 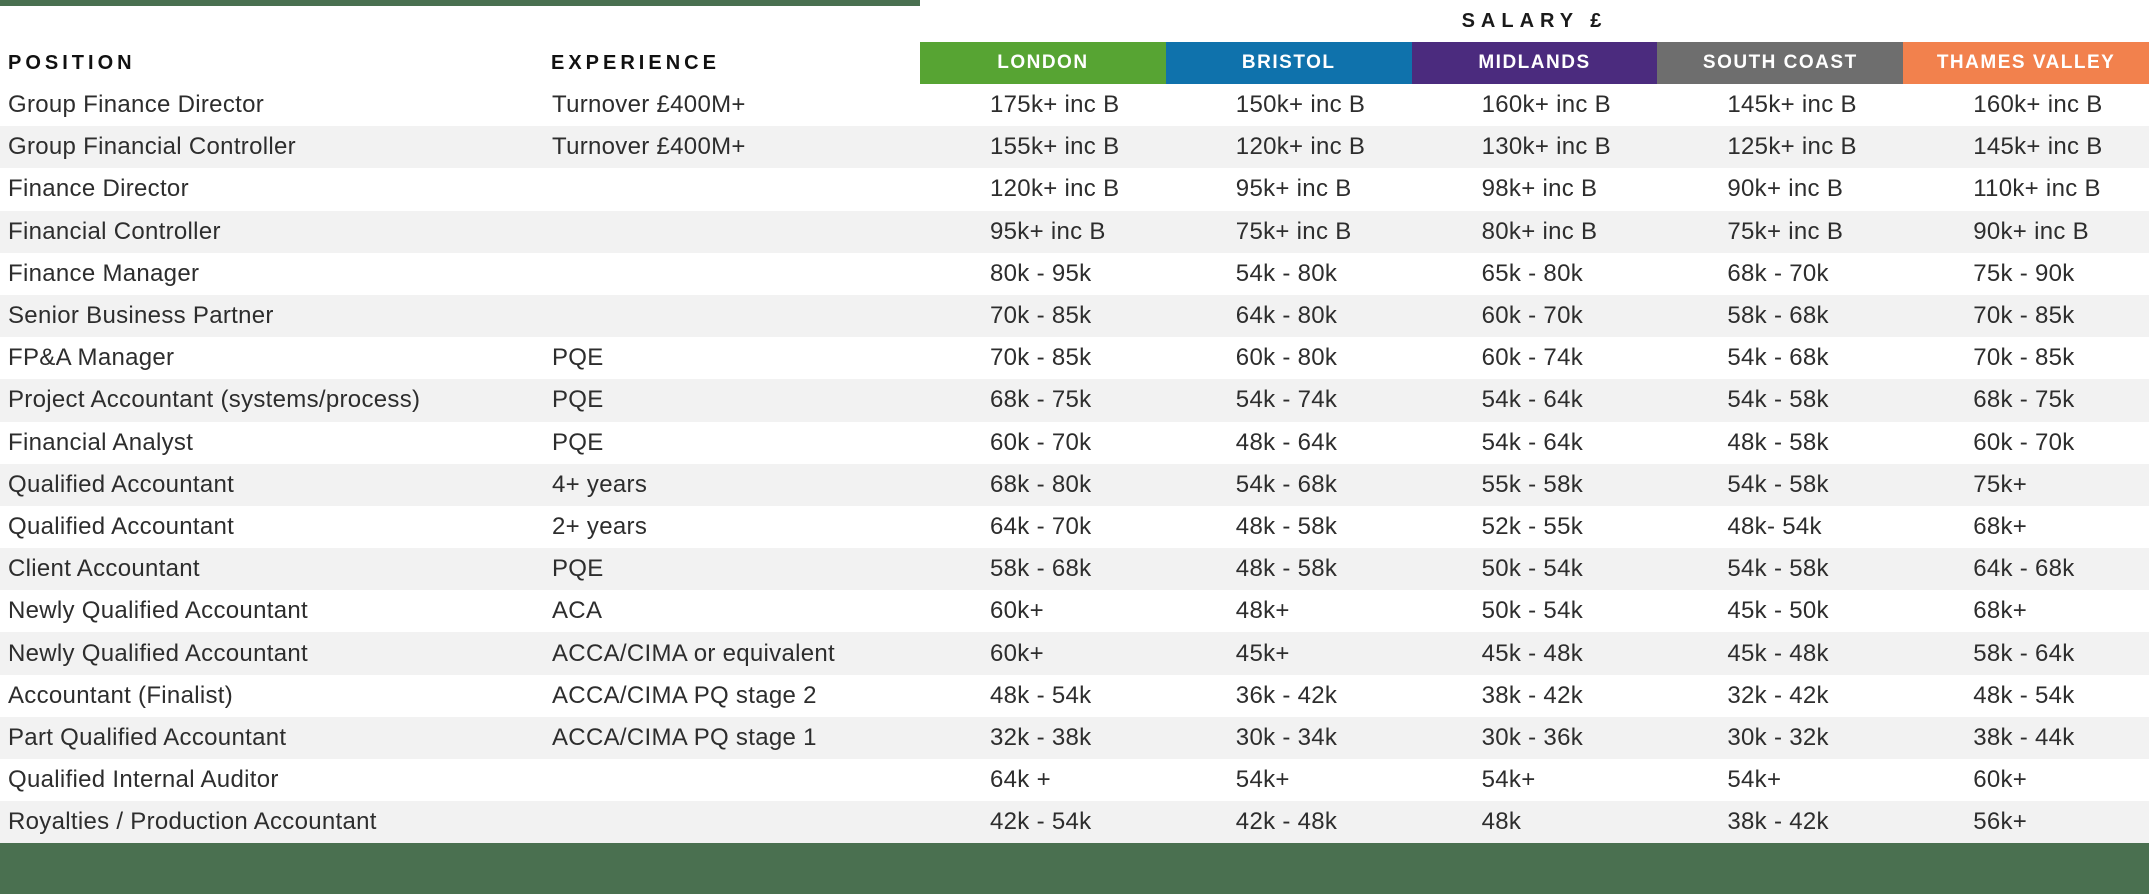 What do you see at coordinates (2031, 231) in the screenshot?
I see `salary-cell-thames-valley: 90k+ inc B` at bounding box center [2031, 231].